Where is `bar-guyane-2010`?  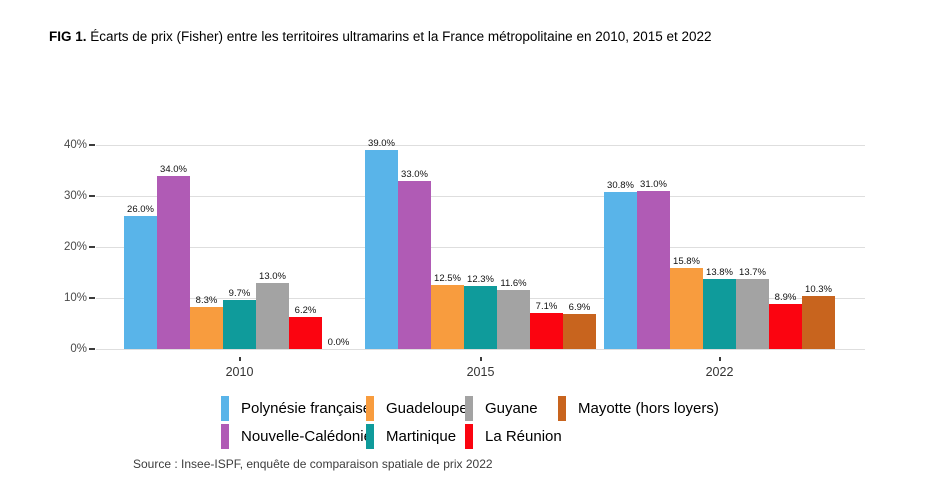
bar-guyane-2010 is located at coordinates (272, 316).